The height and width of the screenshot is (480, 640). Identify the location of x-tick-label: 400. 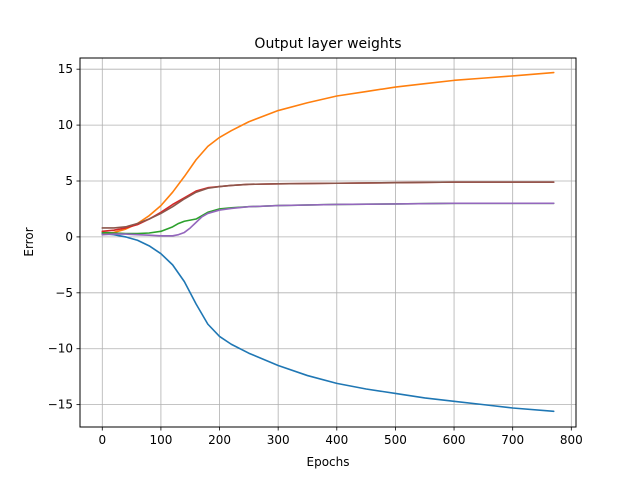
(336, 440).